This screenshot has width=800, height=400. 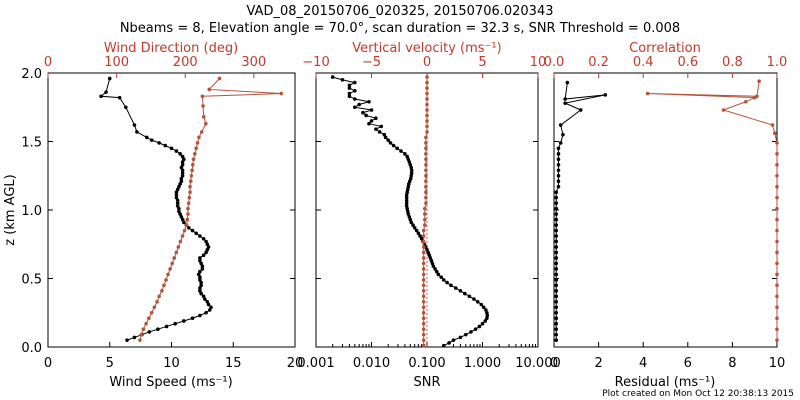 What do you see at coordinates (10, 209) in the screenshot?
I see `y-axis-label: z (km AGL)` at bounding box center [10, 209].